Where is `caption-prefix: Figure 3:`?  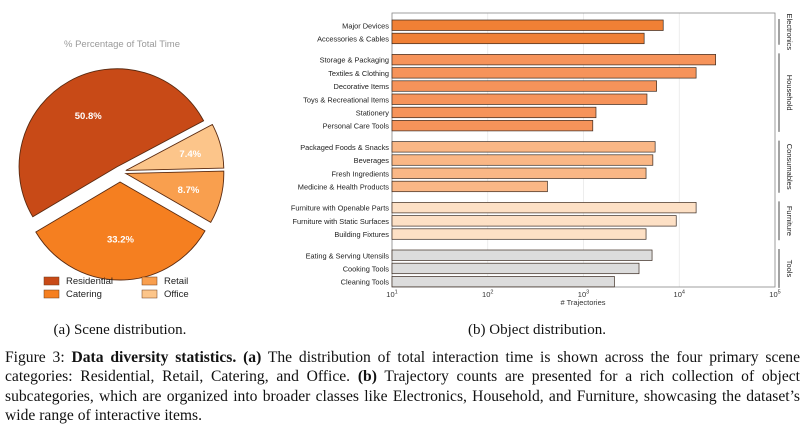
caption-prefix: Figure 3: is located at coordinates (38, 357).